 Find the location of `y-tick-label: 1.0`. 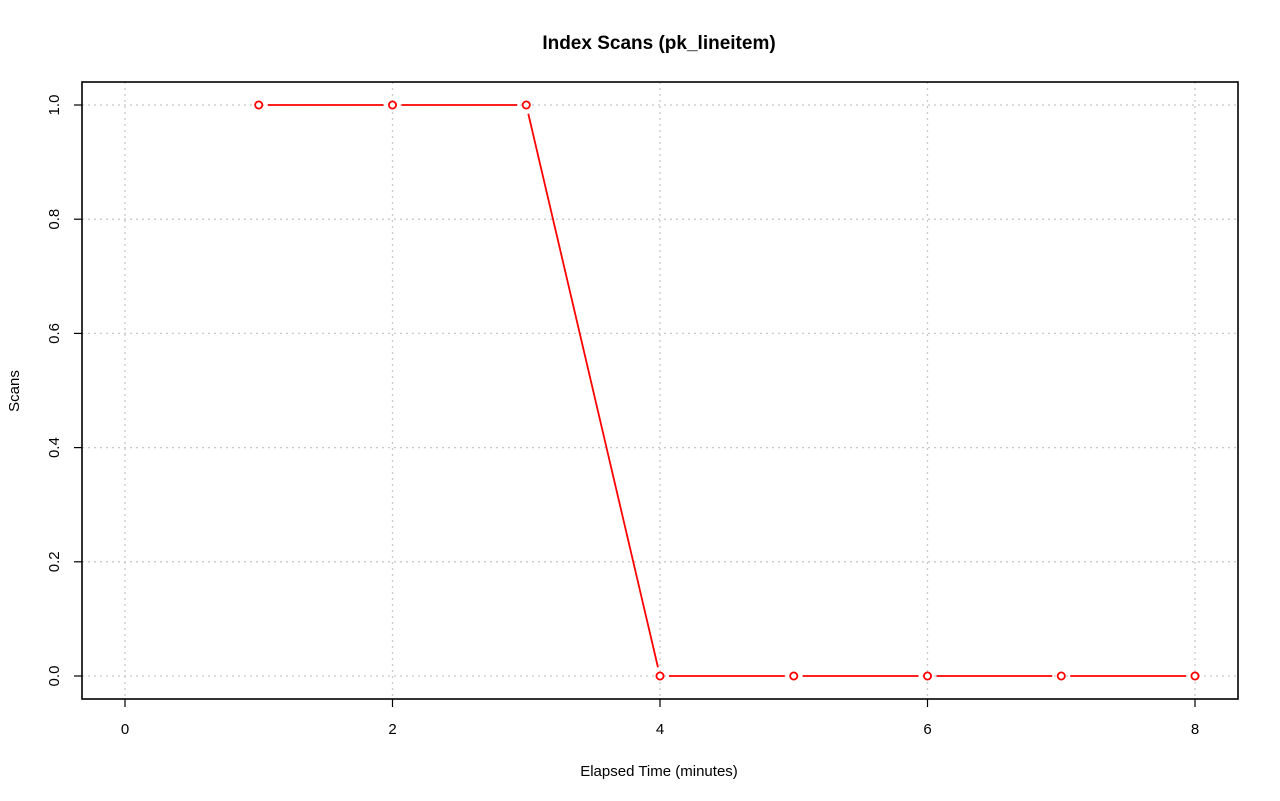

y-tick-label: 1.0 is located at coordinates (54, 105).